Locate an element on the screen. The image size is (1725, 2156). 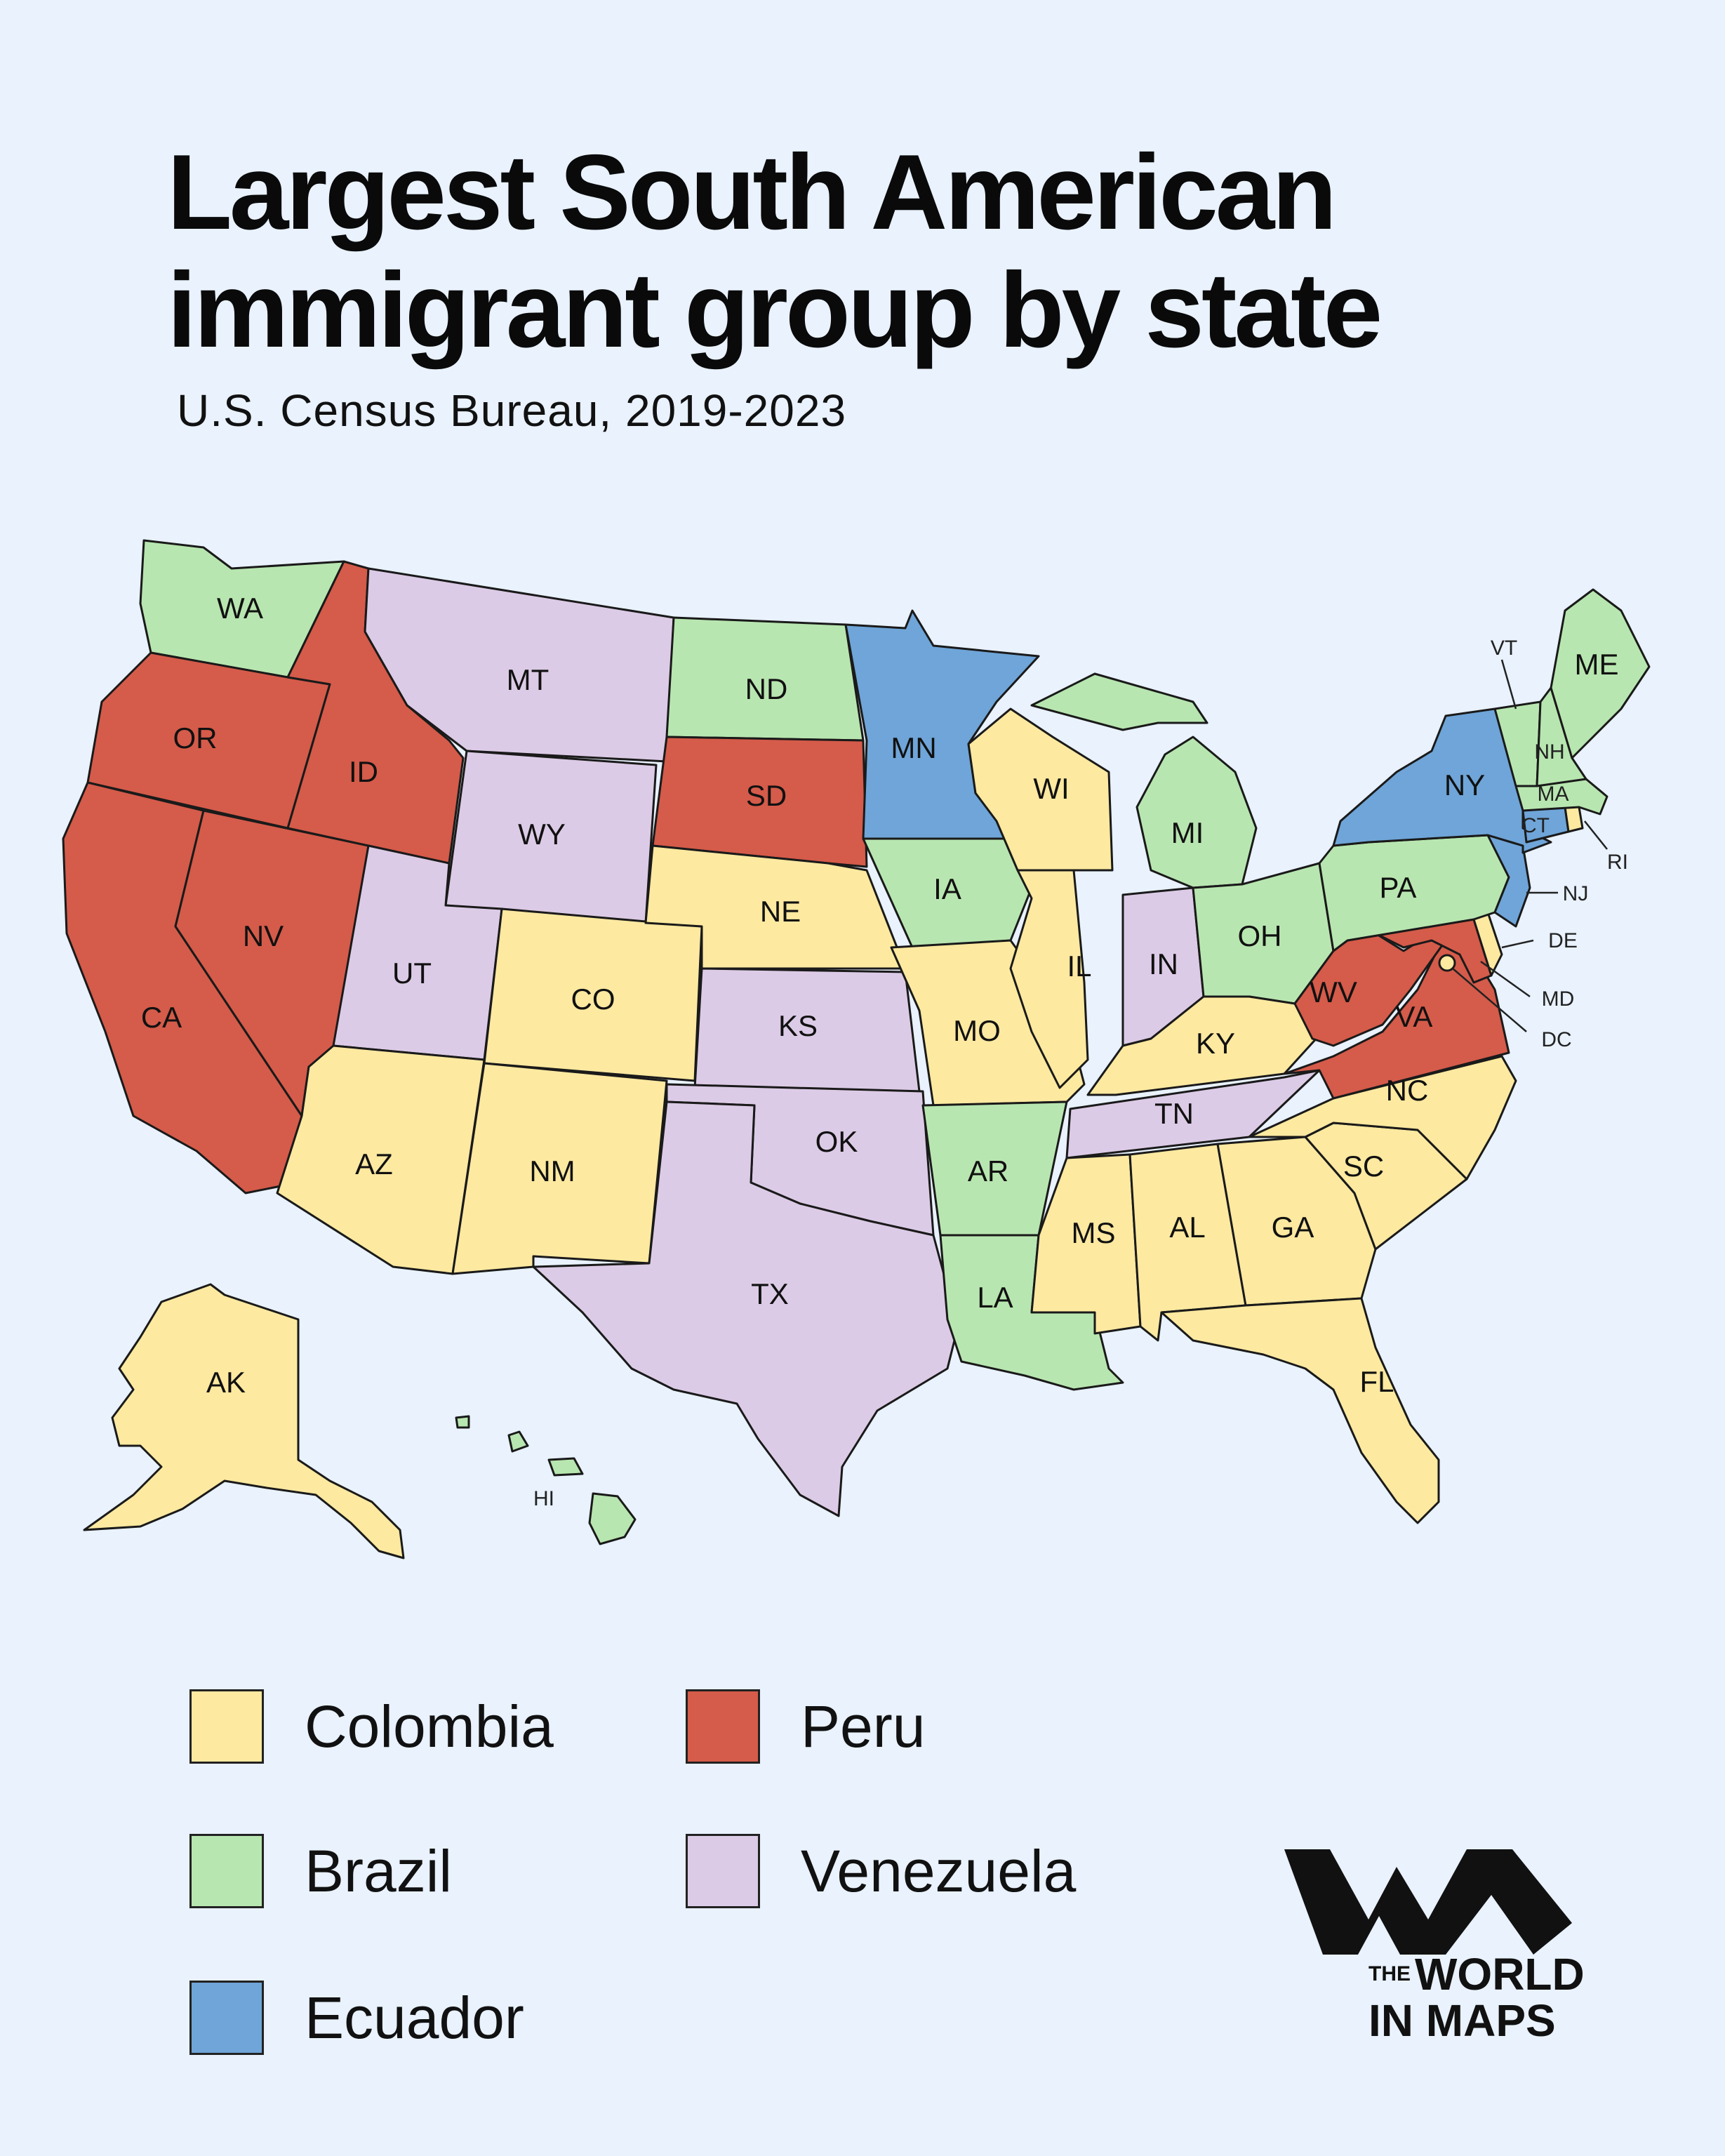
legend-item-peru: Peru is located at coordinates (806, 1726).